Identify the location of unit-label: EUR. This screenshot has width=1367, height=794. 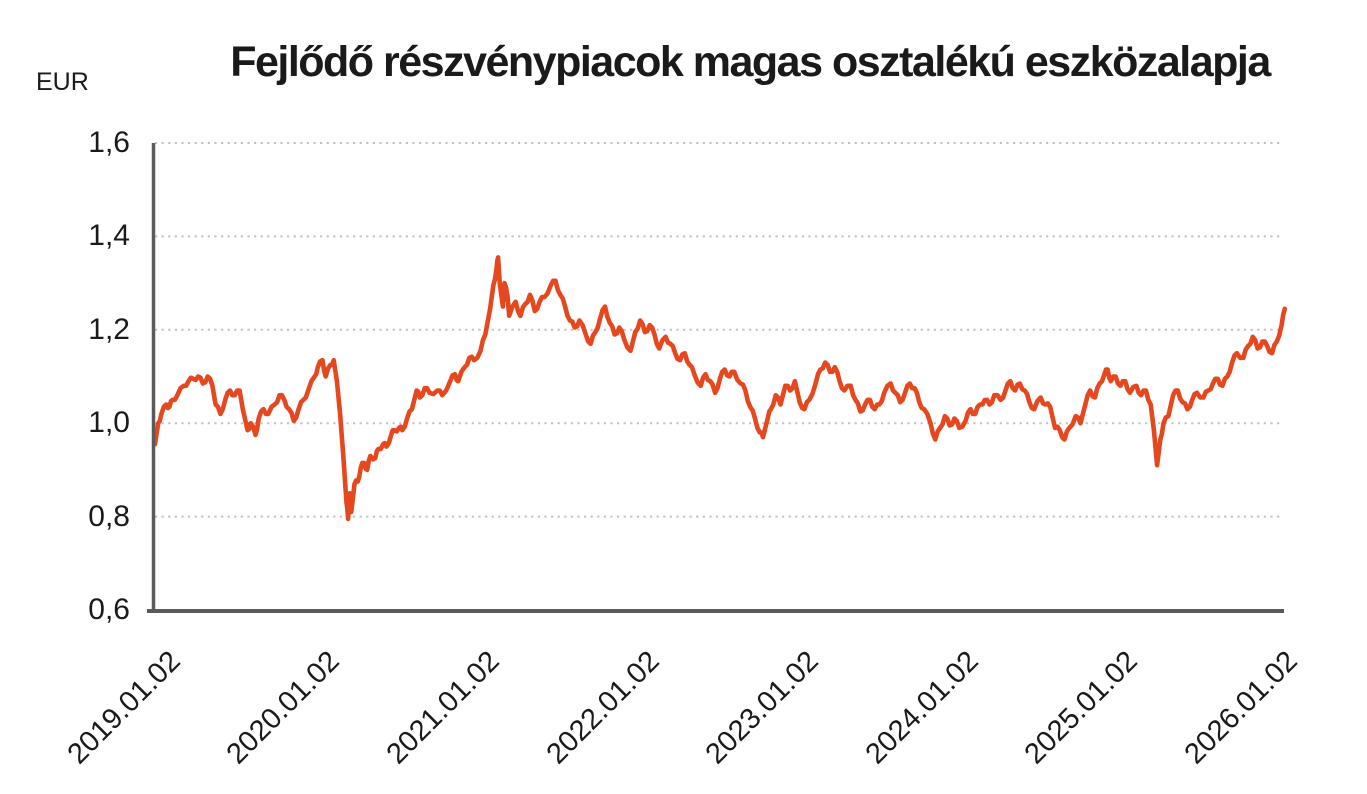
(62, 82).